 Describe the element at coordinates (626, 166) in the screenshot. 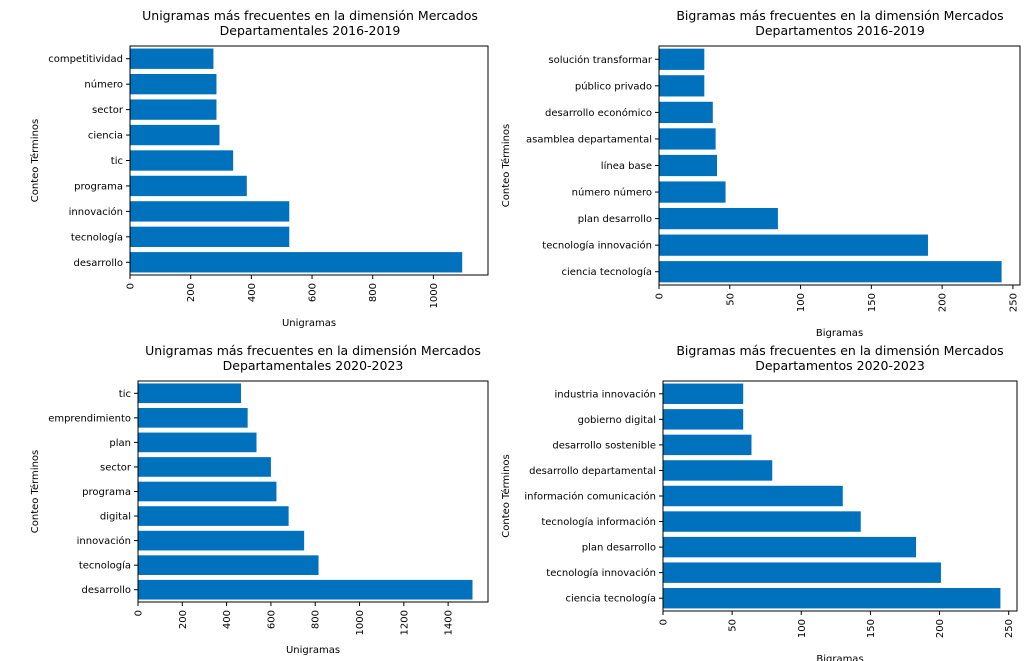

I see `y-tick-label: línea base` at that location.